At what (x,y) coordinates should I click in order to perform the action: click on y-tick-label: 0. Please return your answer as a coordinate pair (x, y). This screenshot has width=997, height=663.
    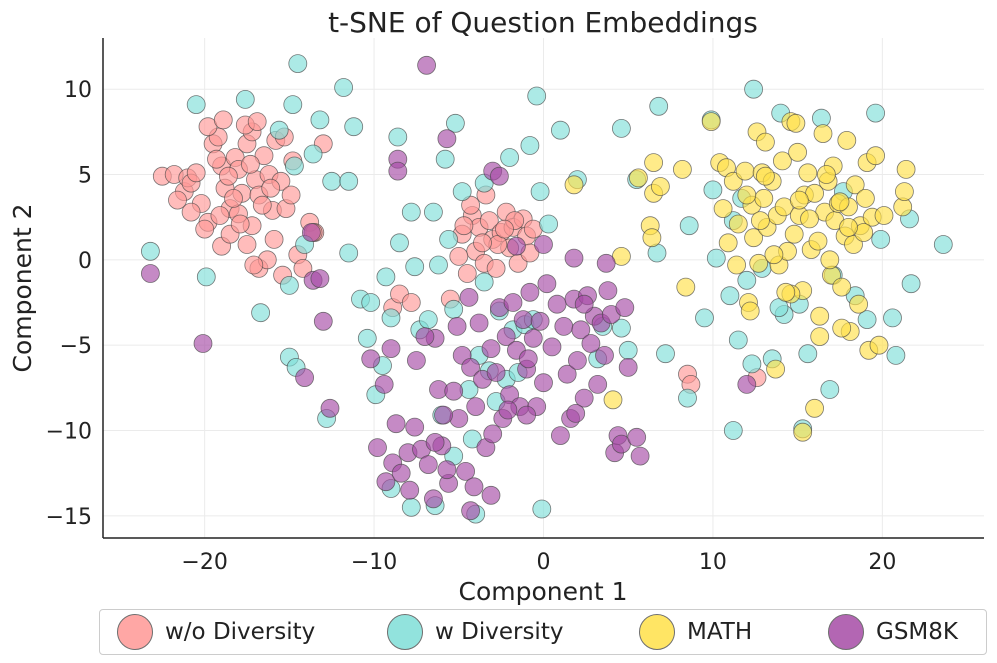
    Looking at the image, I should click on (85, 261).